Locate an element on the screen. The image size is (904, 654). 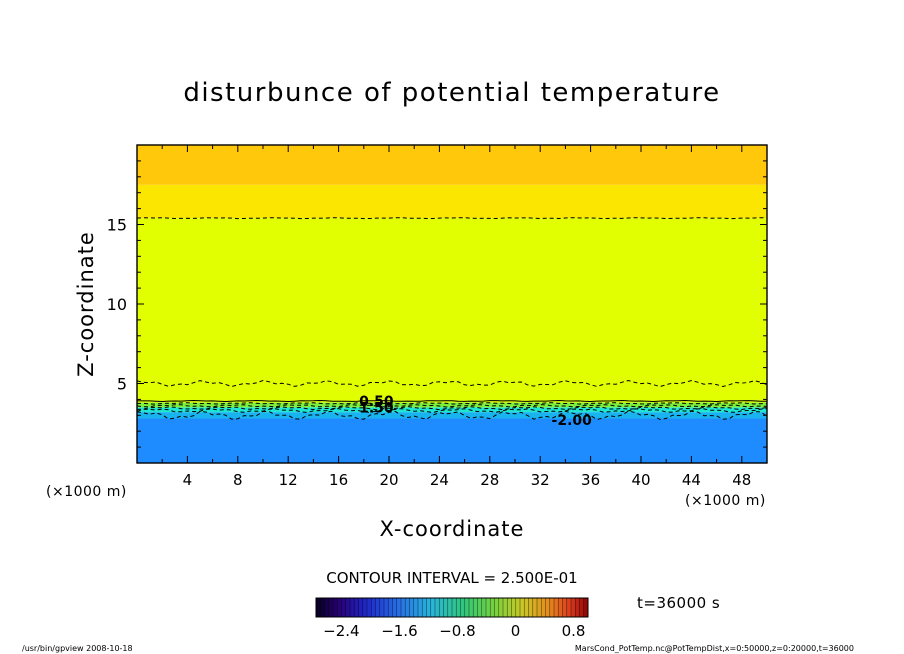
x-tick-label-5: 24 is located at coordinates (439, 480).